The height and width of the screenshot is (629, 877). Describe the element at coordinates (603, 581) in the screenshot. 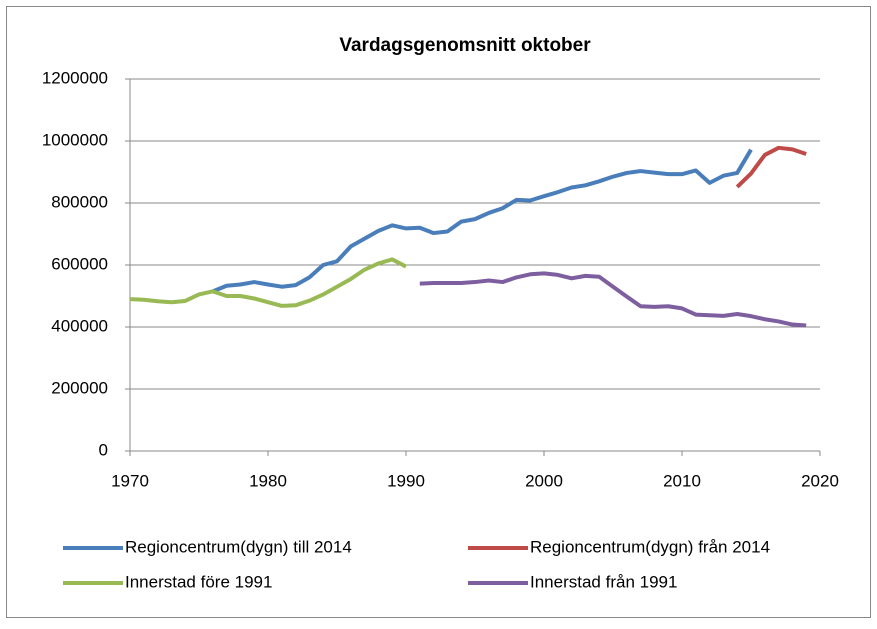

I see `legend-label: Innerstad från 1991` at that location.